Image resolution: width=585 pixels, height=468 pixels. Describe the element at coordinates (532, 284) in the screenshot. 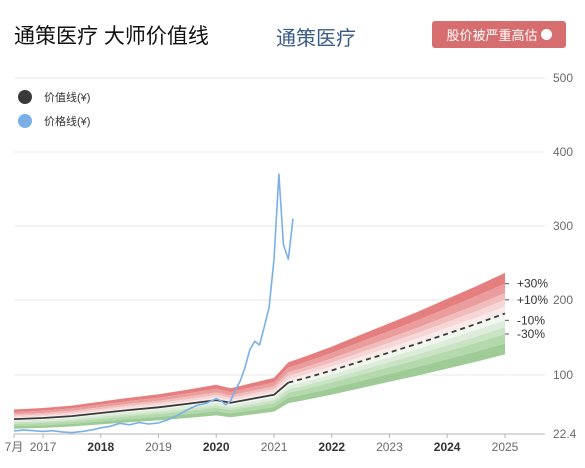

I see `band-label: +30%` at that location.